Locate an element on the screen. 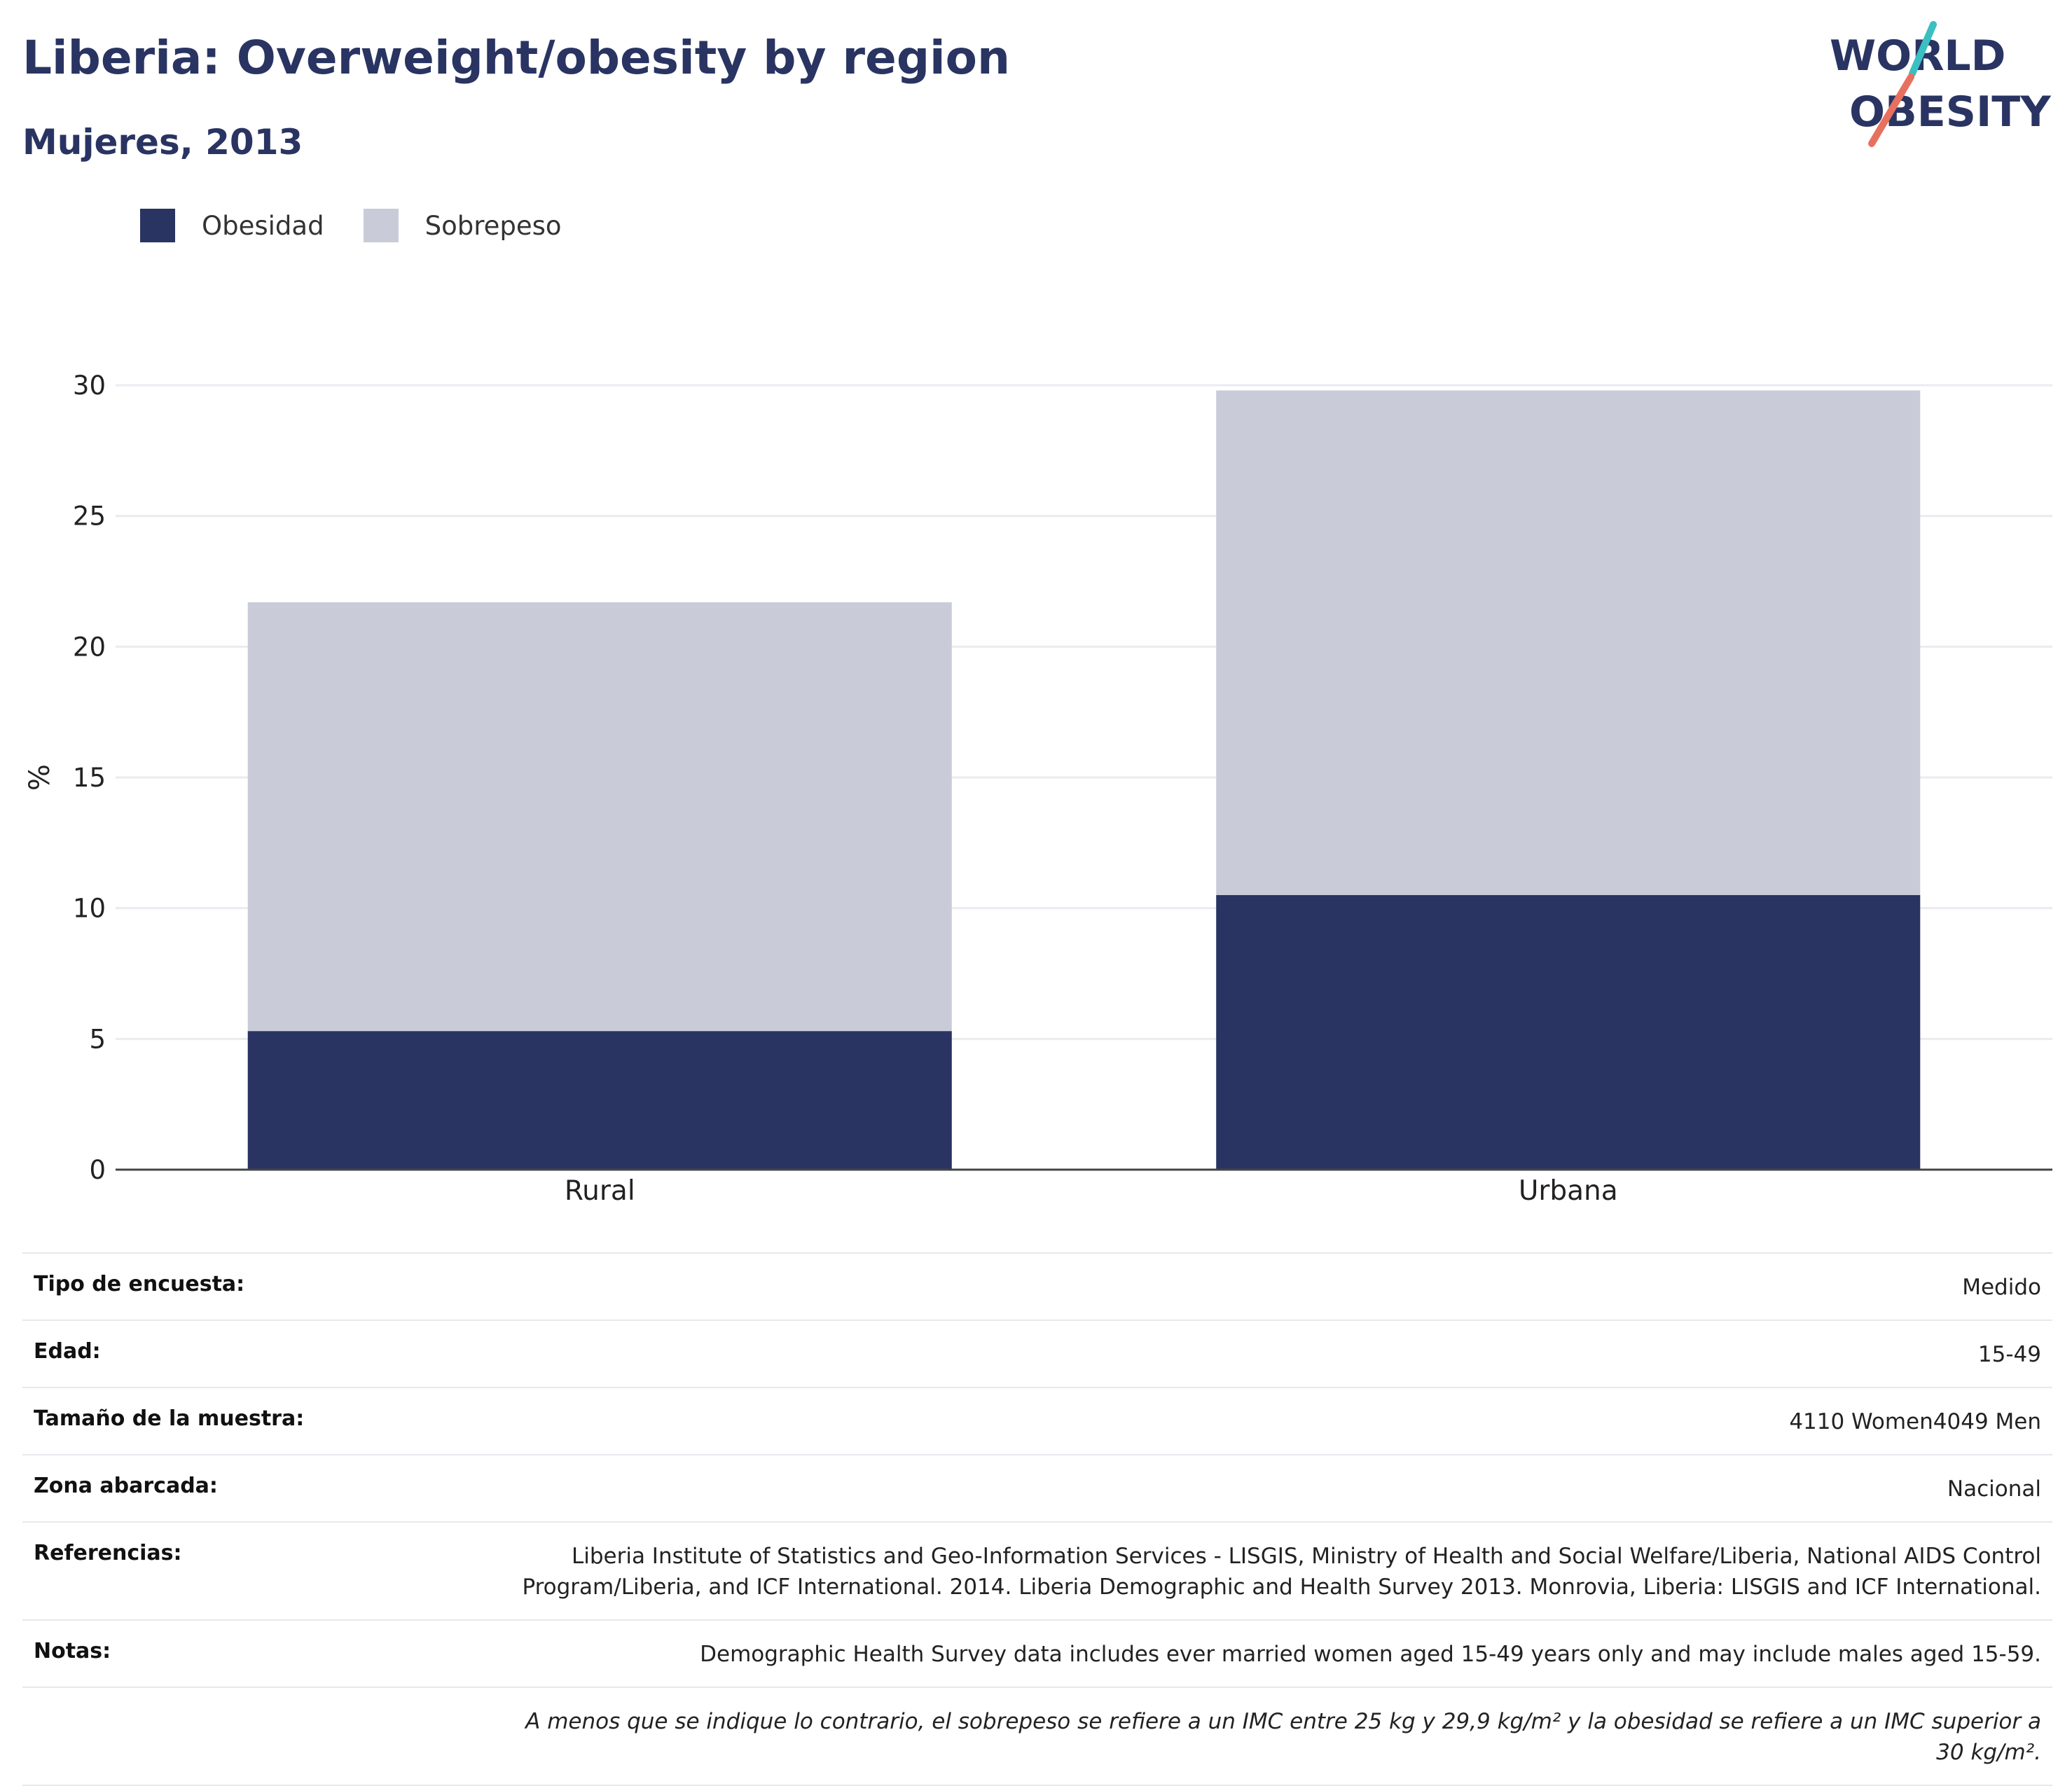 Image resolution: width=2072 pixels, height=1786 pixels. y-tick-label: 5 is located at coordinates (97, 1039).